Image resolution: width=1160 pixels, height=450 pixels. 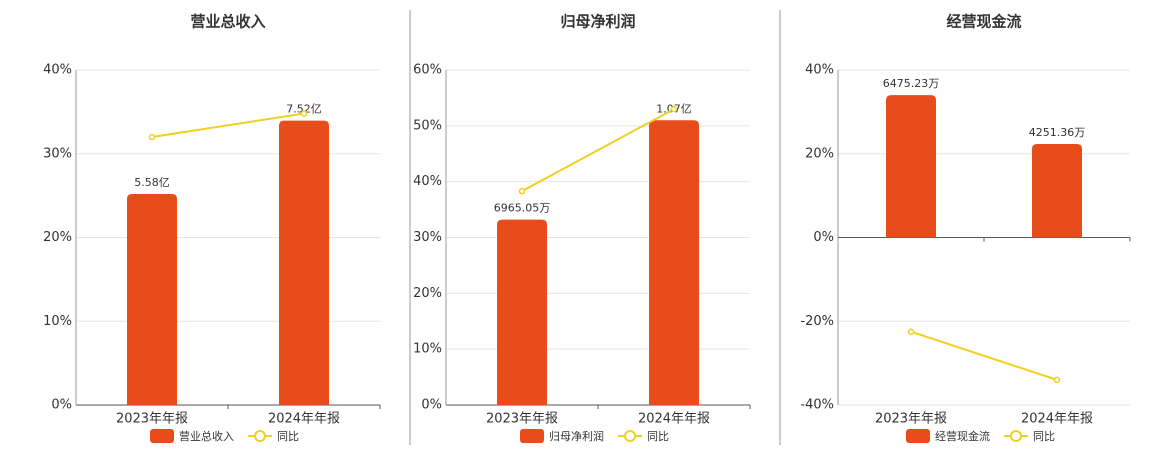 What do you see at coordinates (522, 208) in the screenshot?
I see `data-label: 6965.05万` at bounding box center [522, 208].